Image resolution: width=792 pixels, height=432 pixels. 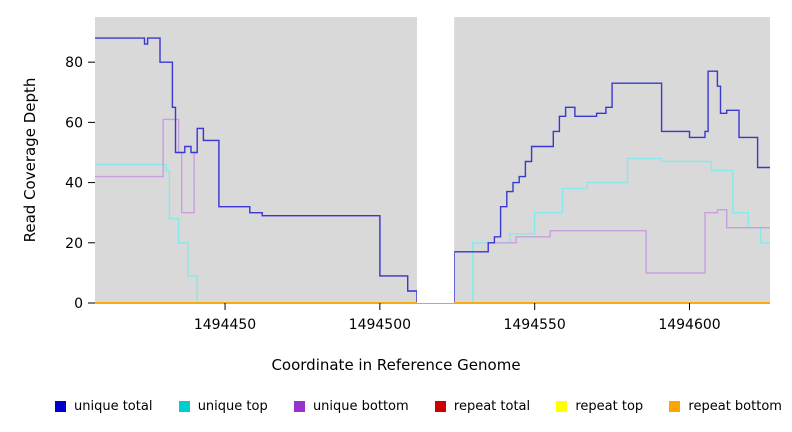 I want to click on legend-item-repeat-total: repeat total, so click(x=482, y=406).